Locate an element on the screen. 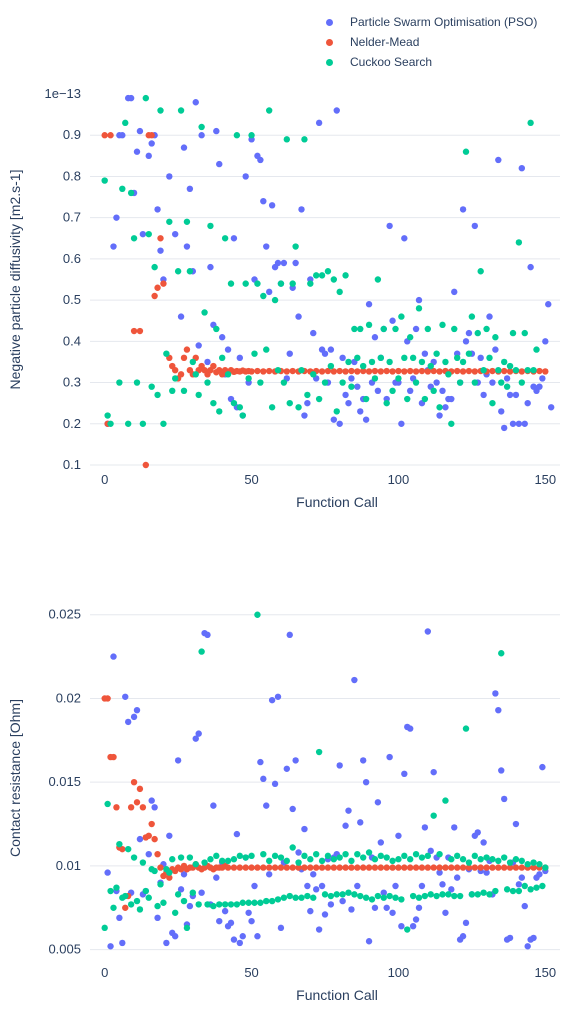  x-tick-label: 0 is located at coordinates (104, 479).